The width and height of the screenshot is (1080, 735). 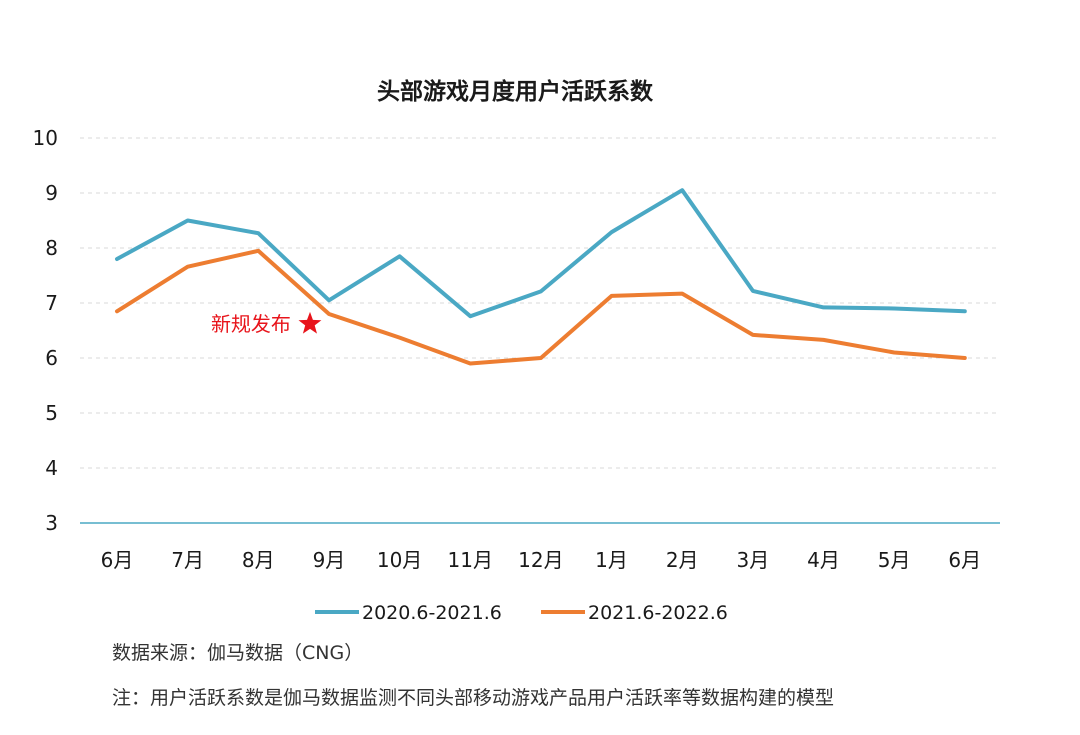 I want to click on legend-label-2: 2021.6-2022.6, so click(x=658, y=613).